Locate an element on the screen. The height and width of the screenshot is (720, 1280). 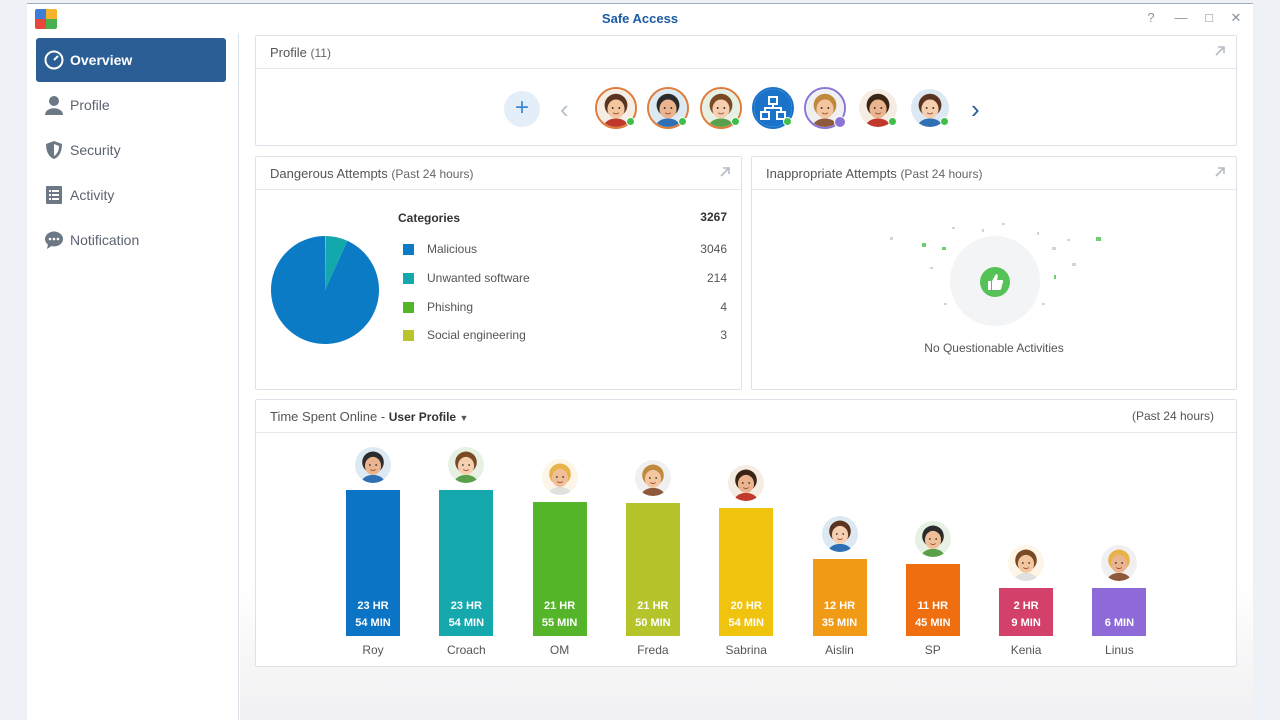
thumbs-up-icon is located at coordinates (995, 282).